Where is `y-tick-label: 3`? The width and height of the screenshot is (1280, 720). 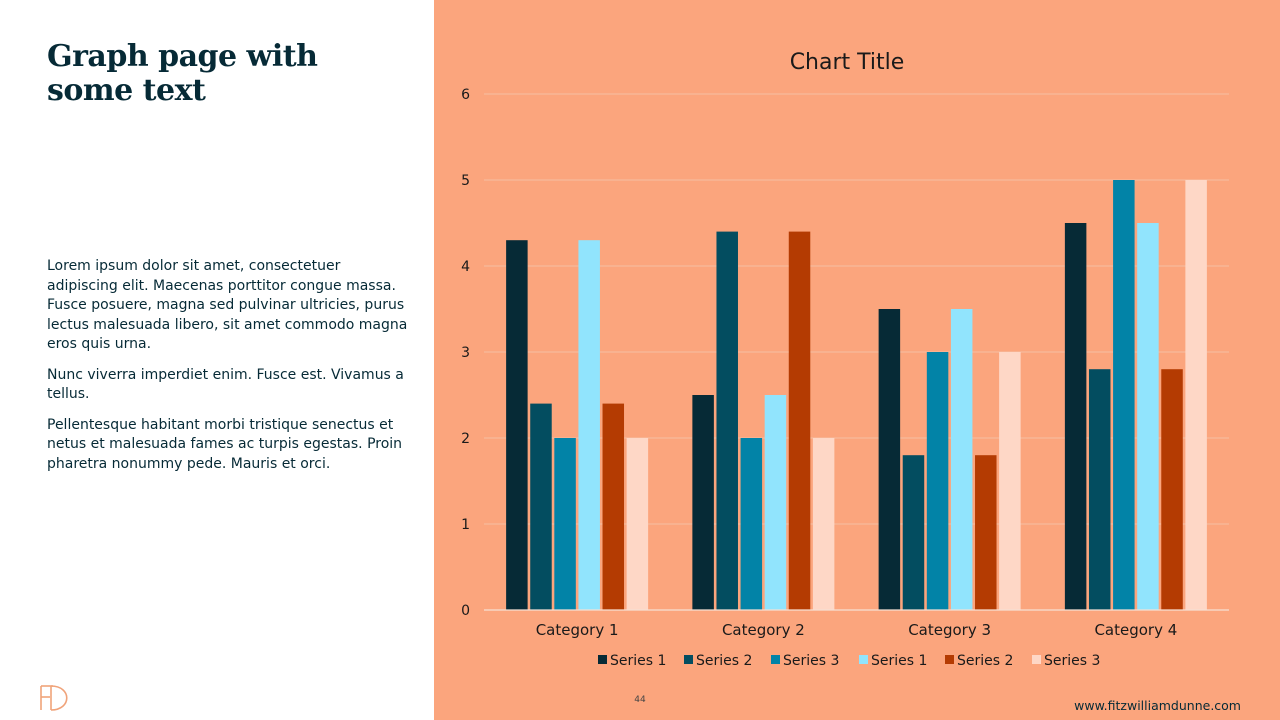 y-tick-label: 3 is located at coordinates (465, 353).